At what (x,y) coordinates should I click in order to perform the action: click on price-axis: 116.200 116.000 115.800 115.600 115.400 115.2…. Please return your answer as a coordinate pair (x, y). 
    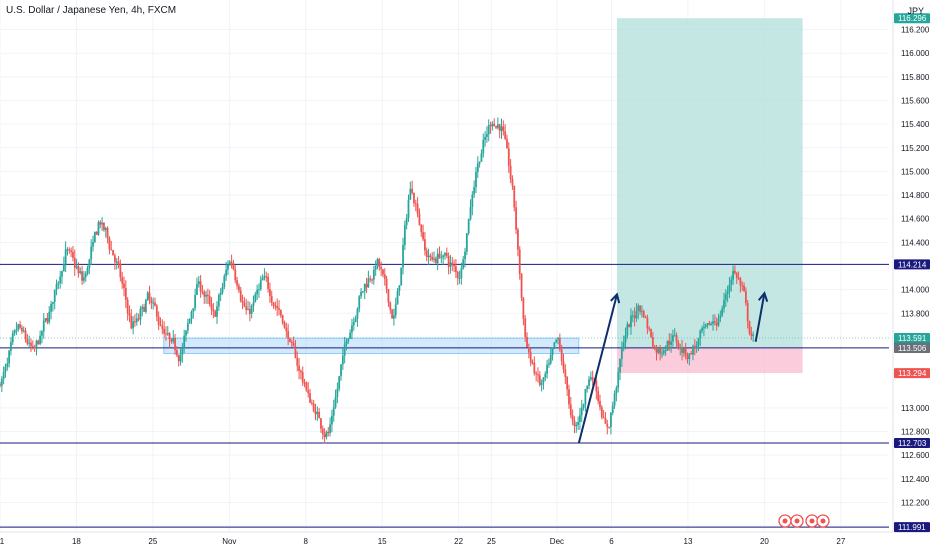
    Looking at the image, I should click on (912, 275).